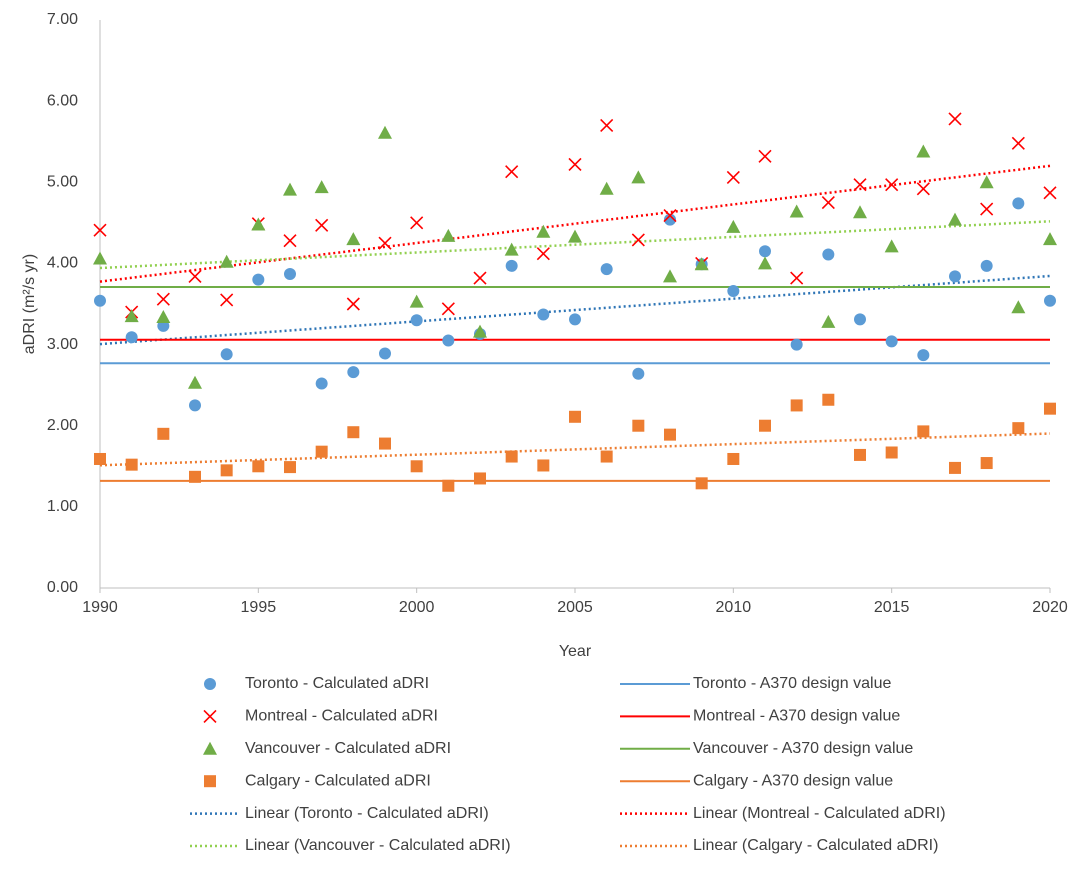  Describe the element at coordinates (792, 683) in the screenshot. I see `legend-label: Toronto - A370 design value` at that location.